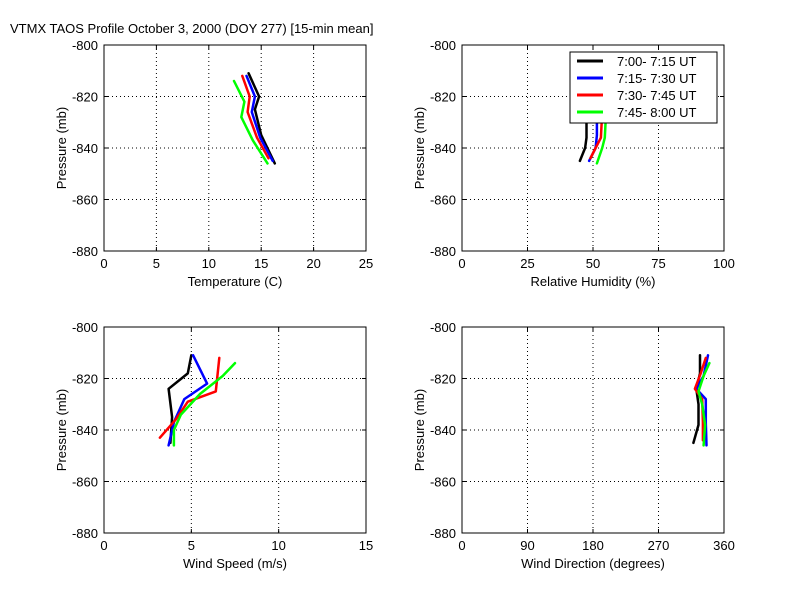  What do you see at coordinates (593, 263) in the screenshot?
I see `x-tick-label: 50` at bounding box center [593, 263].